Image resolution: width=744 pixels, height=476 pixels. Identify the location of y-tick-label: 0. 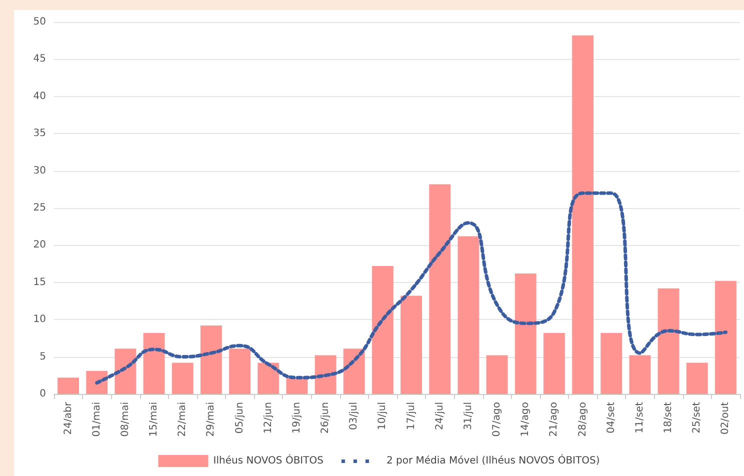
(43, 394).